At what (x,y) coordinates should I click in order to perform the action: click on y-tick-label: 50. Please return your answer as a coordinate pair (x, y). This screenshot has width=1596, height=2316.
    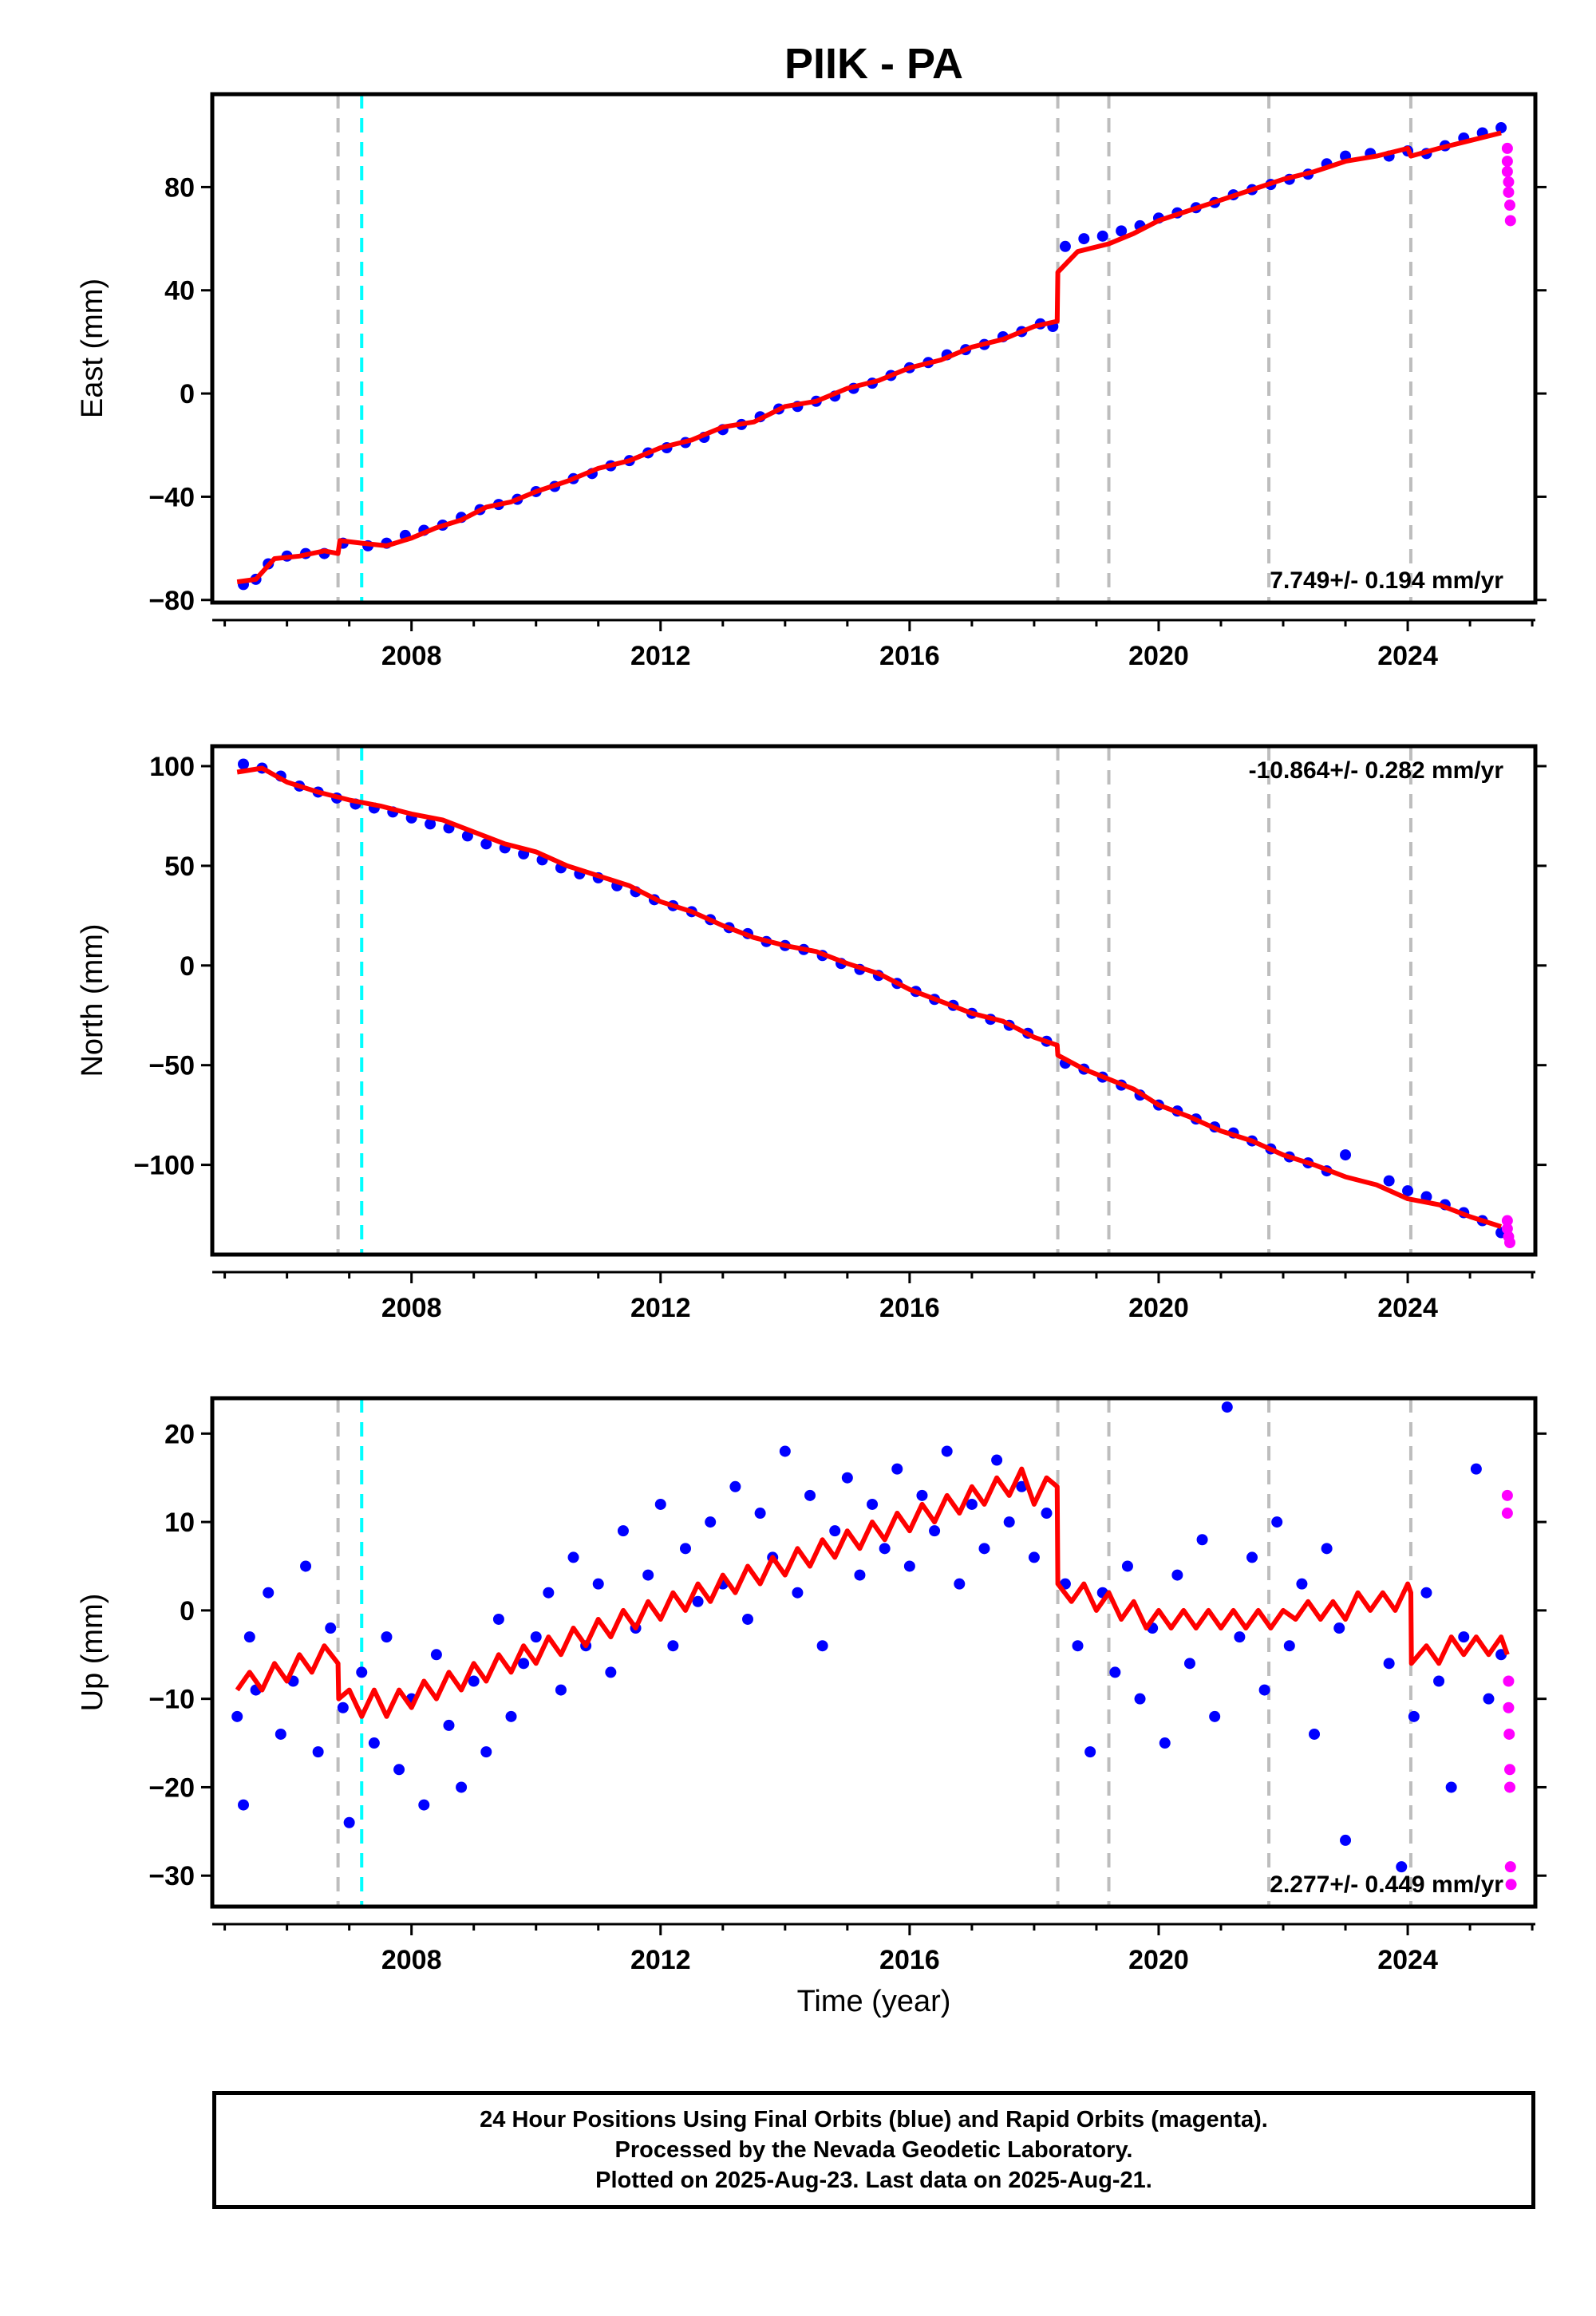
    Looking at the image, I should click on (179, 867).